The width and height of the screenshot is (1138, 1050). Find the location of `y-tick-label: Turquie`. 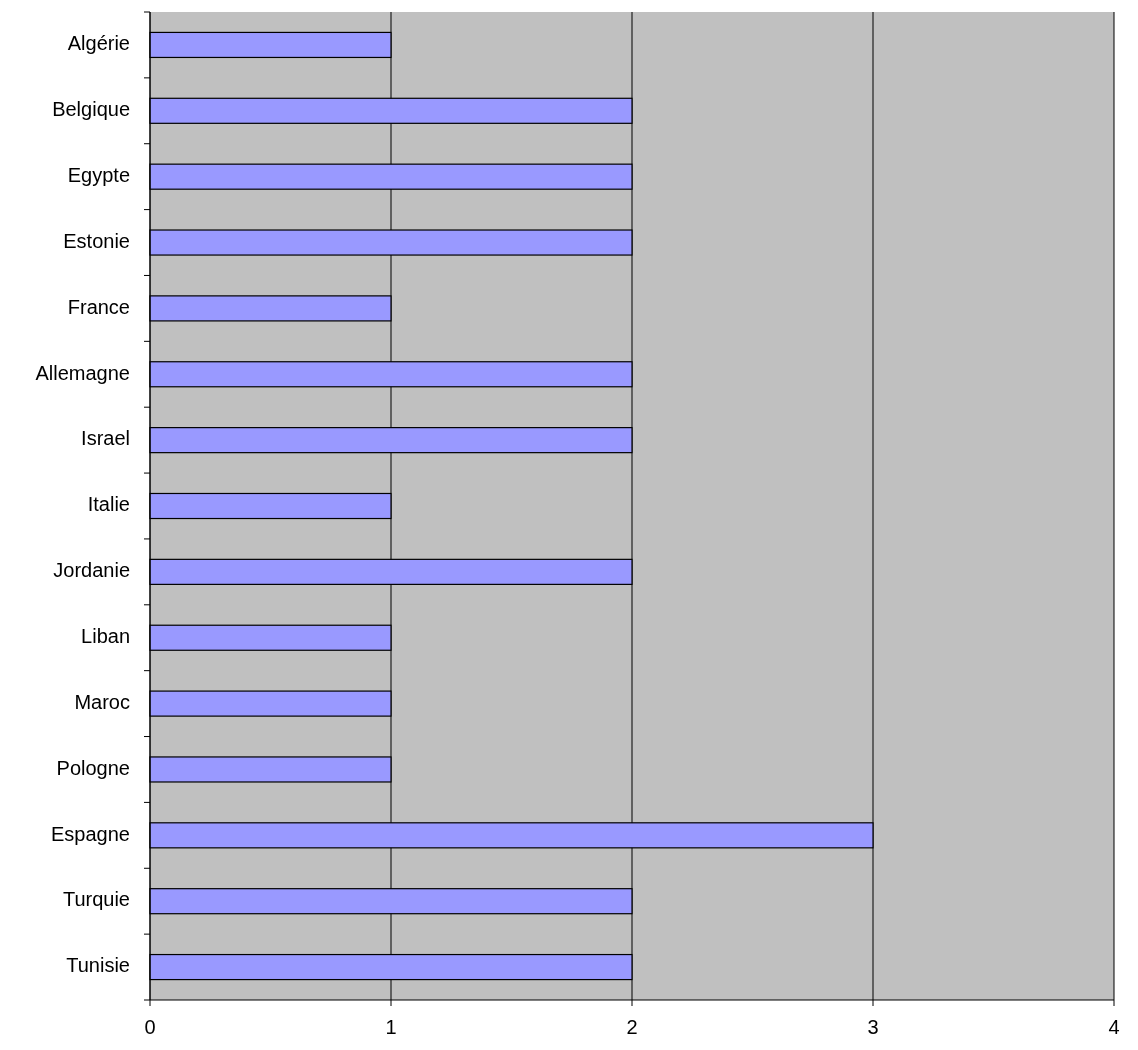

y-tick-label: Turquie is located at coordinates (96, 899).